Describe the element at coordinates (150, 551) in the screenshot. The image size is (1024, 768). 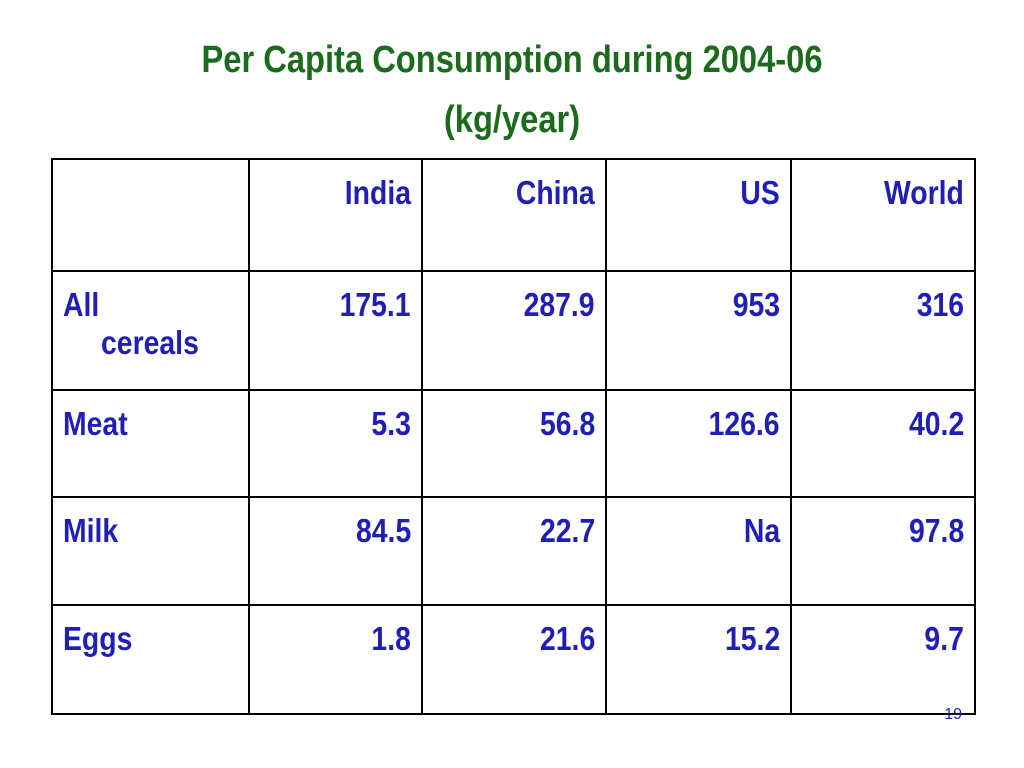
I see `row-label-cell: Milk` at that location.